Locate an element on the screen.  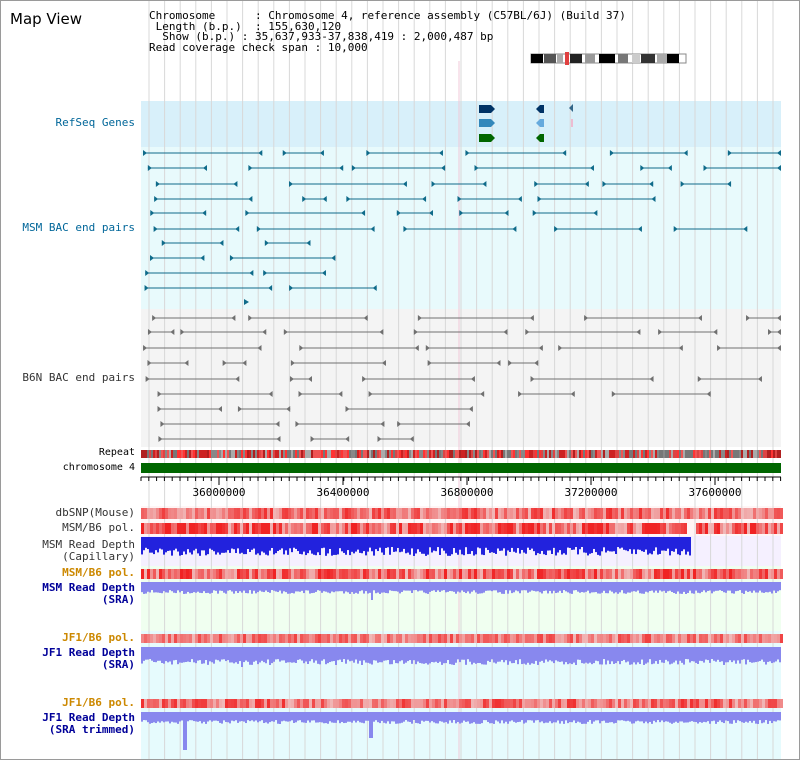
track-label-msm-depth-capillary: MSM Read Depth (Capillary) is located at coordinates (68, 551).